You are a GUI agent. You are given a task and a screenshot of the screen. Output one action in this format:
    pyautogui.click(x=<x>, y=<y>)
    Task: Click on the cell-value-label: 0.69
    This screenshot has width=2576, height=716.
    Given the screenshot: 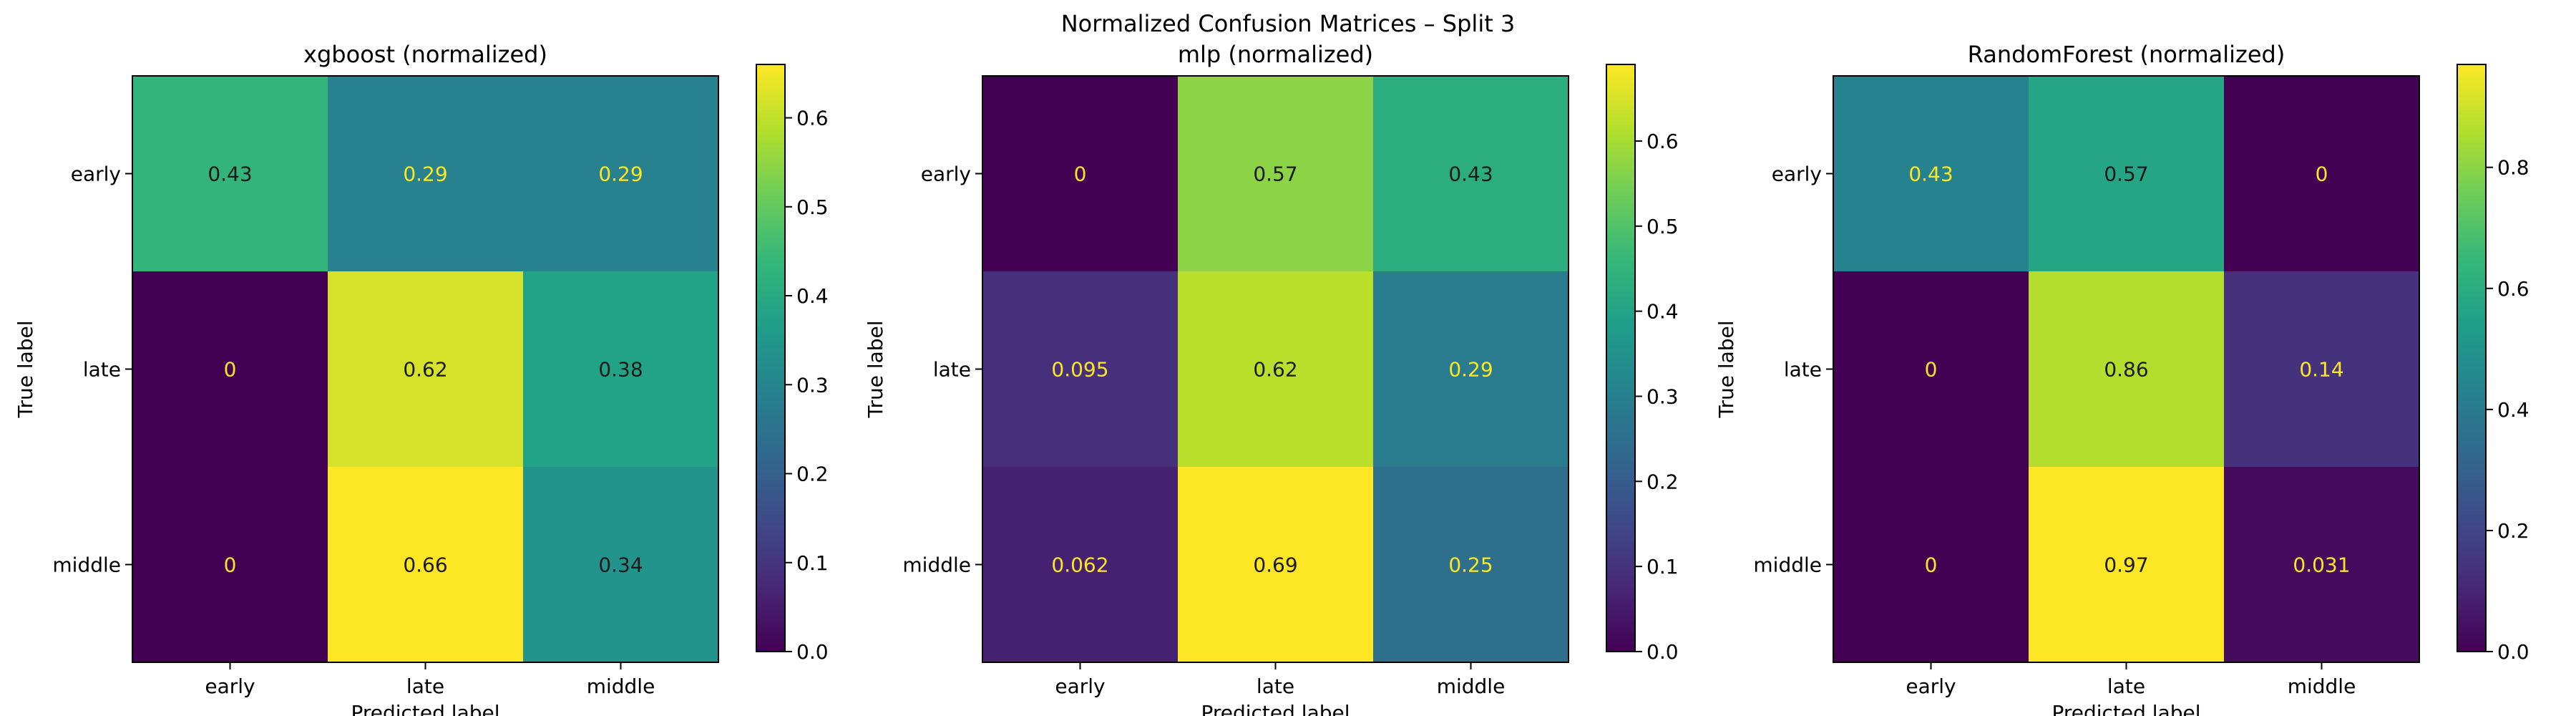 What is the action you would take?
    pyautogui.click(x=1275, y=565)
    